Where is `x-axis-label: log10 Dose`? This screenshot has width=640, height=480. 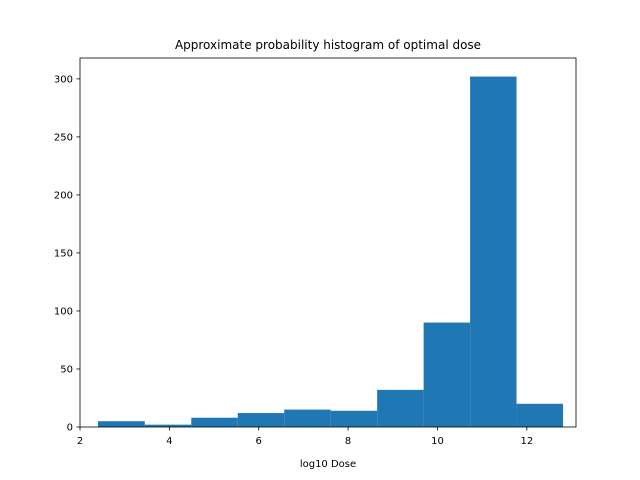 x-axis-label: log10 Dose is located at coordinates (328, 464).